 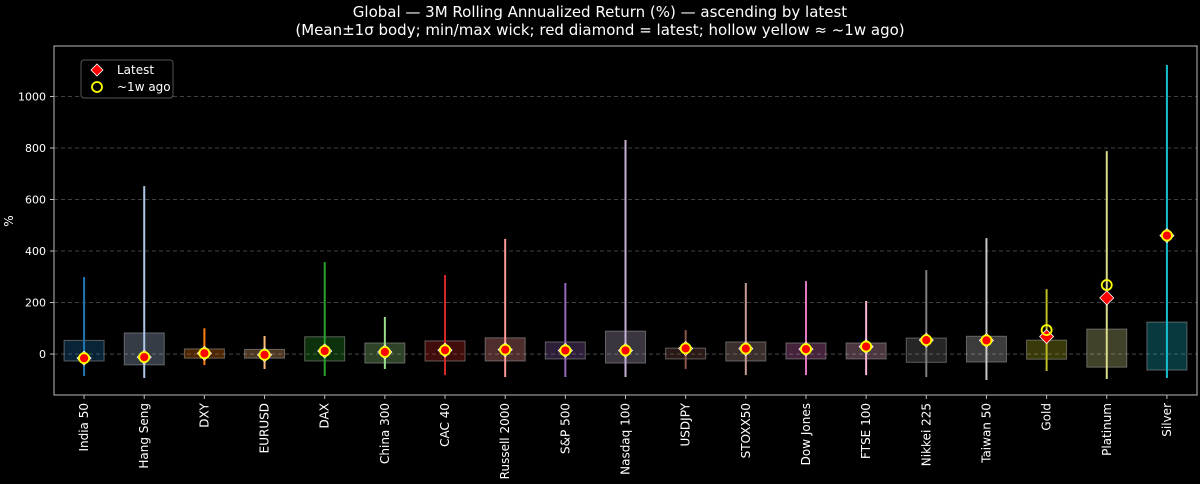 I want to click on y-tick-label: 200, so click(x=35, y=303).